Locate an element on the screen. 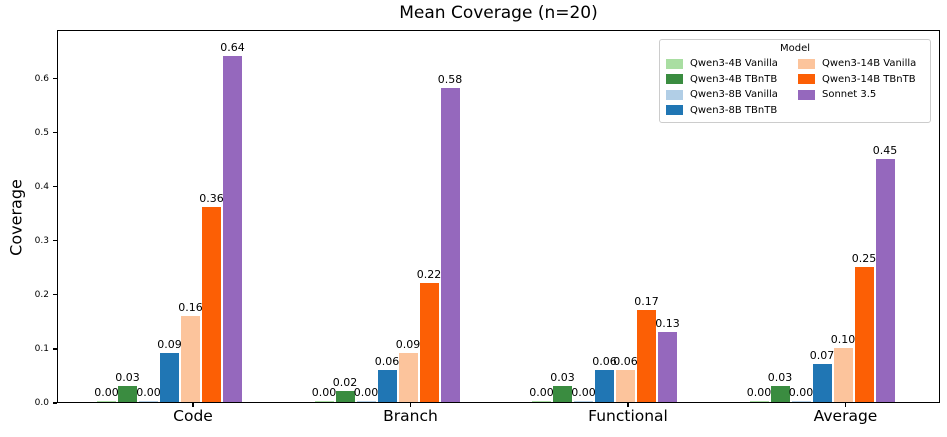  legend-label: Qwen3-8B TBnTB is located at coordinates (734, 110).